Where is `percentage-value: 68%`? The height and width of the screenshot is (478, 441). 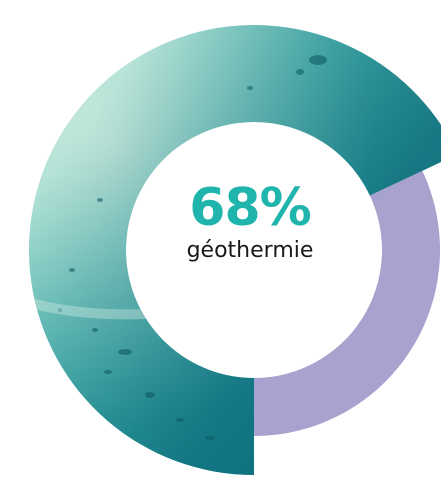
percentage-value: 68% is located at coordinates (250, 208).